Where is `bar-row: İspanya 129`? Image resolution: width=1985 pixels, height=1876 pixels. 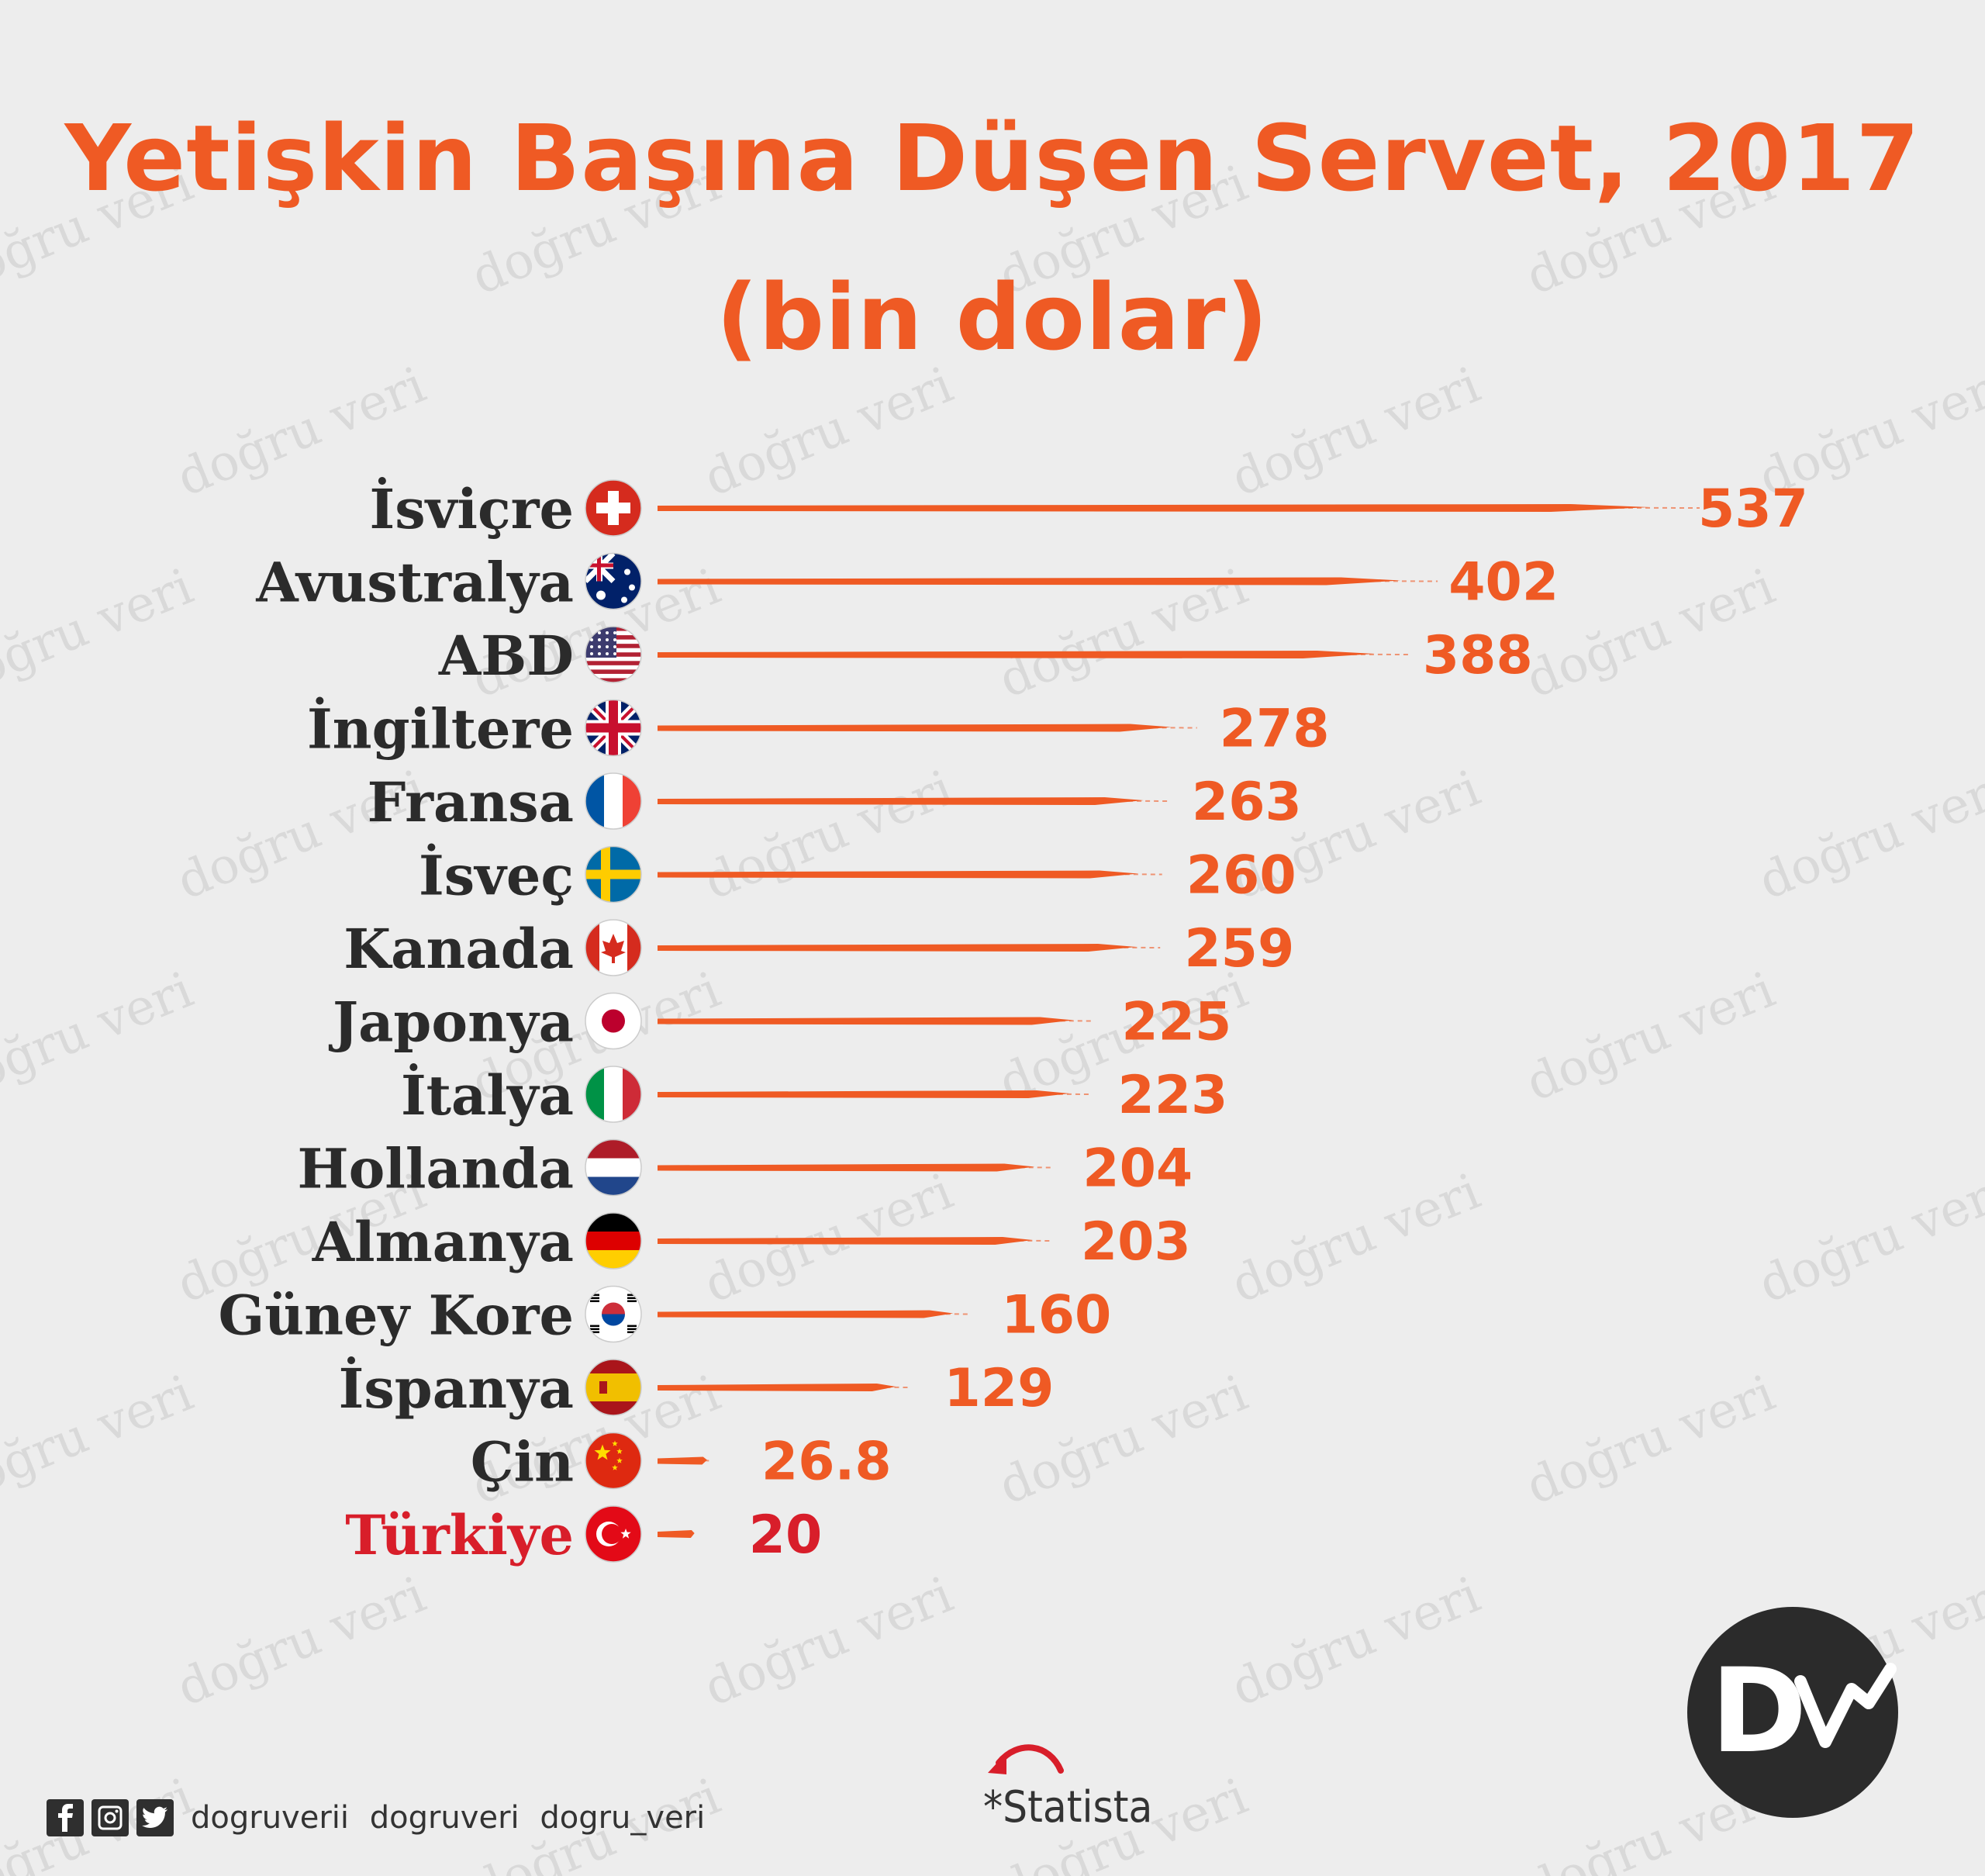
bar-row: İspanya 129 is located at coordinates (697, 1388).